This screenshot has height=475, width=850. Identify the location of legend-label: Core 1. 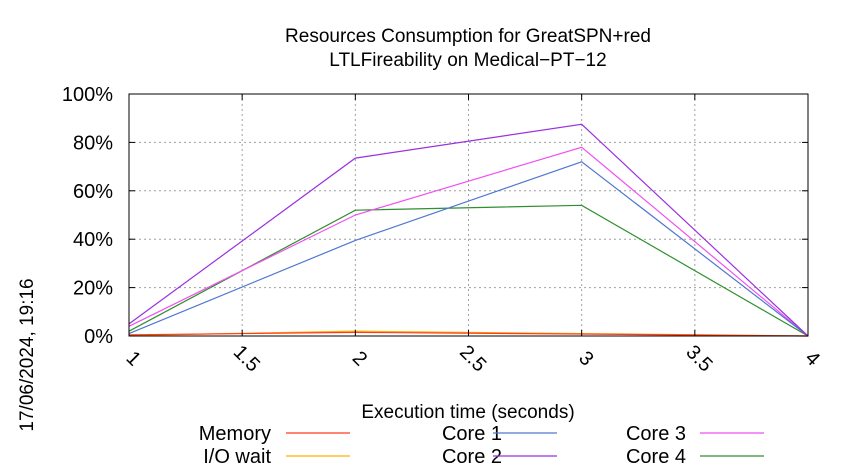
(472, 434).